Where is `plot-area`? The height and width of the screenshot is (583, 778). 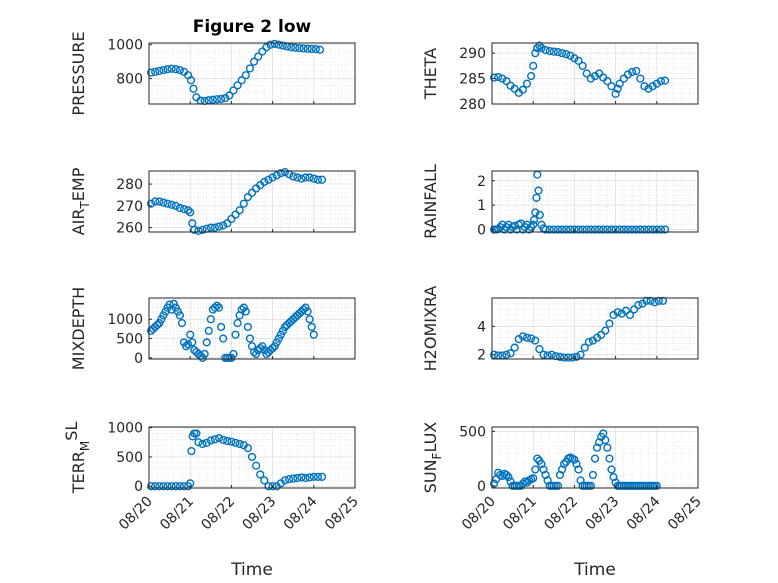
plot-area is located at coordinates (595, 201).